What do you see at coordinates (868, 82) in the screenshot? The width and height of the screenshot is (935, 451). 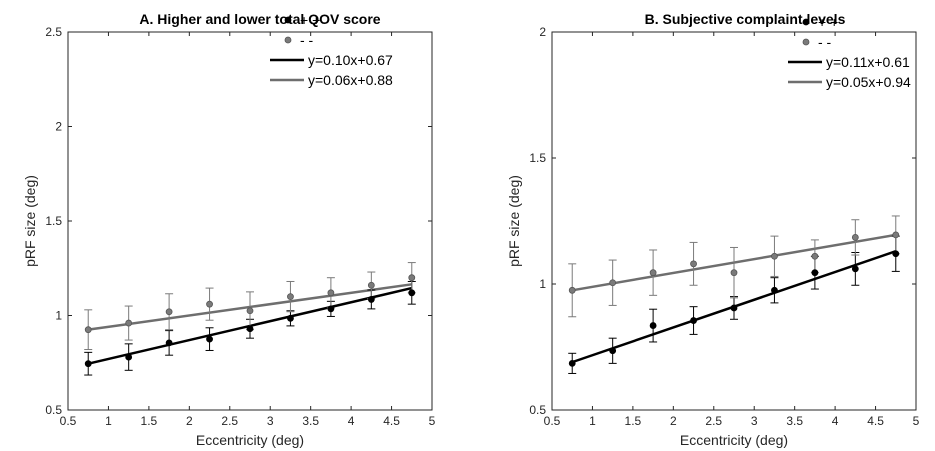 I see `legend-label: y=0.05x+0.94` at bounding box center [868, 82].